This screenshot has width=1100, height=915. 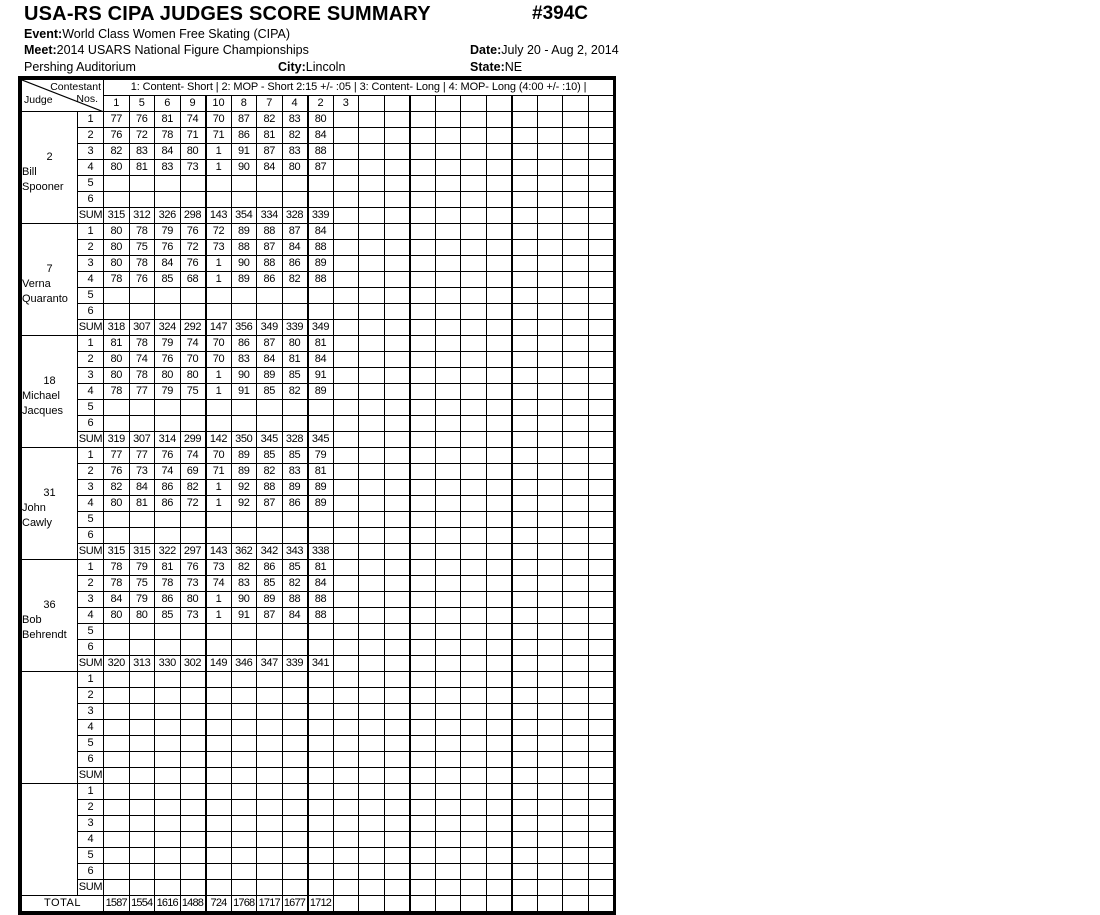 What do you see at coordinates (243, 151) in the screenshot?
I see `score-cell: 91` at bounding box center [243, 151].